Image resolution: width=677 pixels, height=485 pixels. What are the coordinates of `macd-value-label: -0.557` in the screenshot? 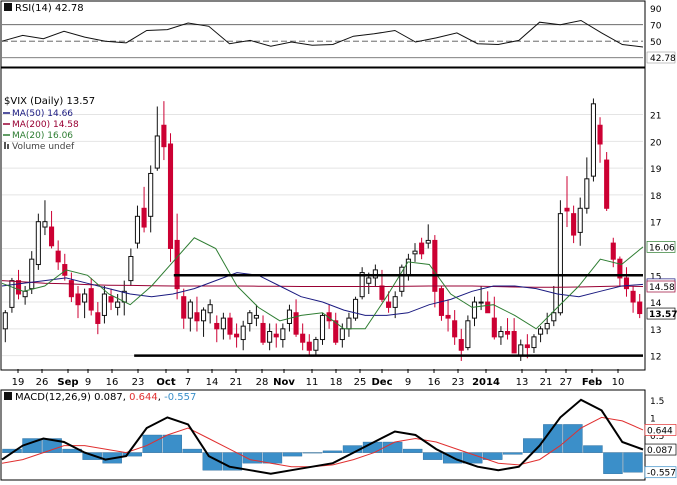 It's located at (661, 474).